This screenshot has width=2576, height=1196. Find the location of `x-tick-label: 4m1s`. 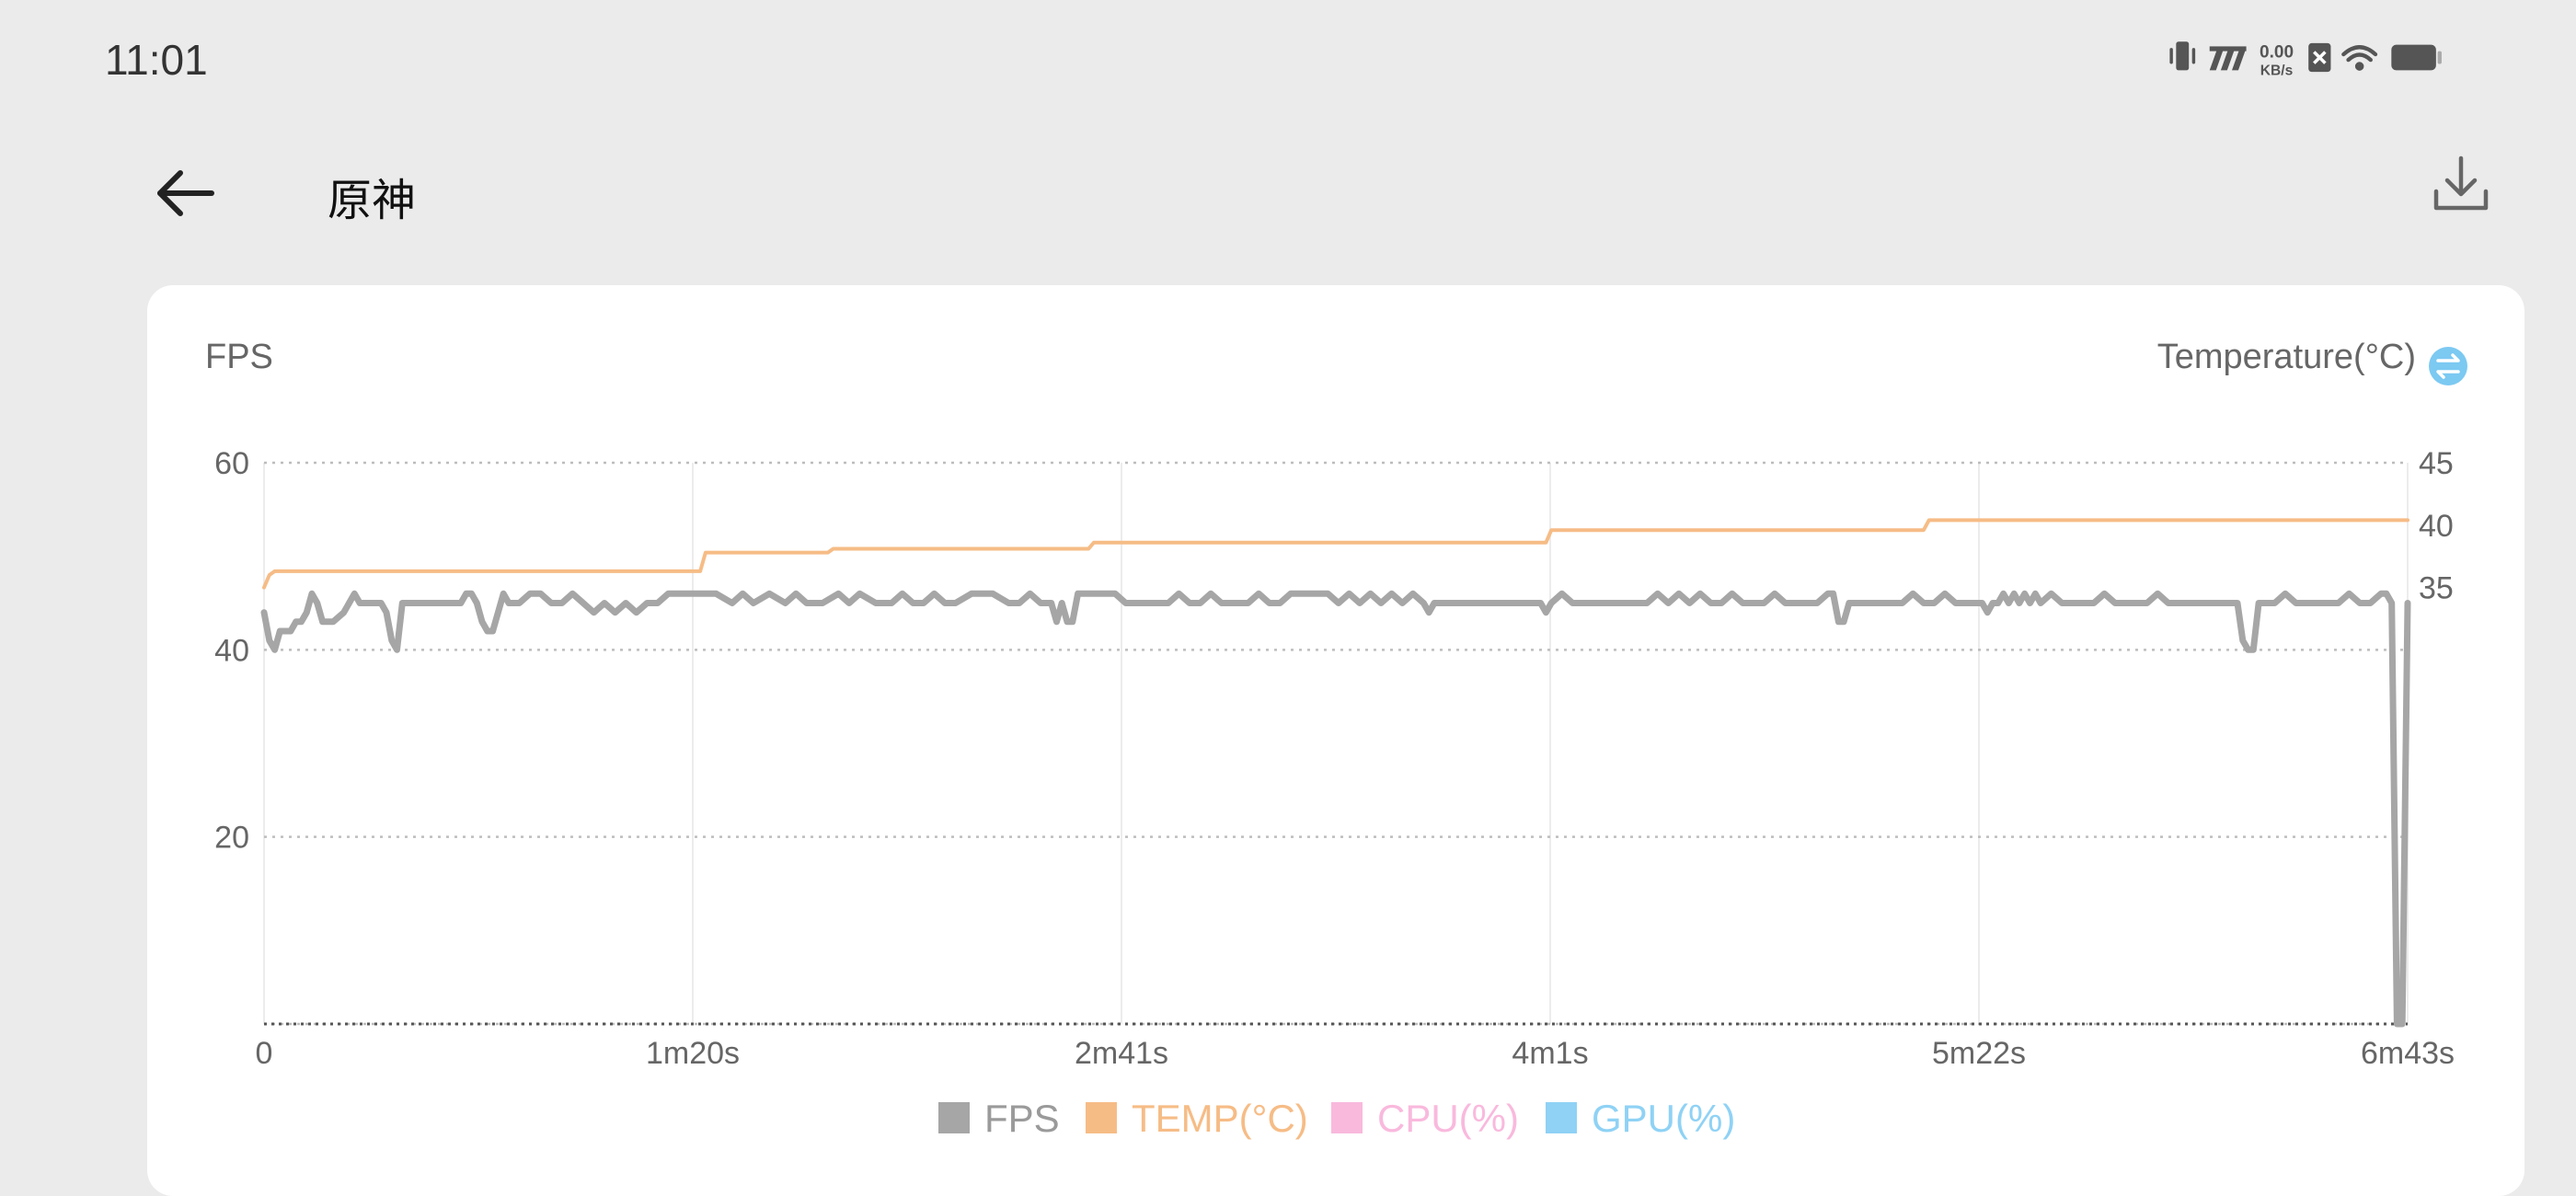

x-tick-label: 4m1s is located at coordinates (1550, 1053).